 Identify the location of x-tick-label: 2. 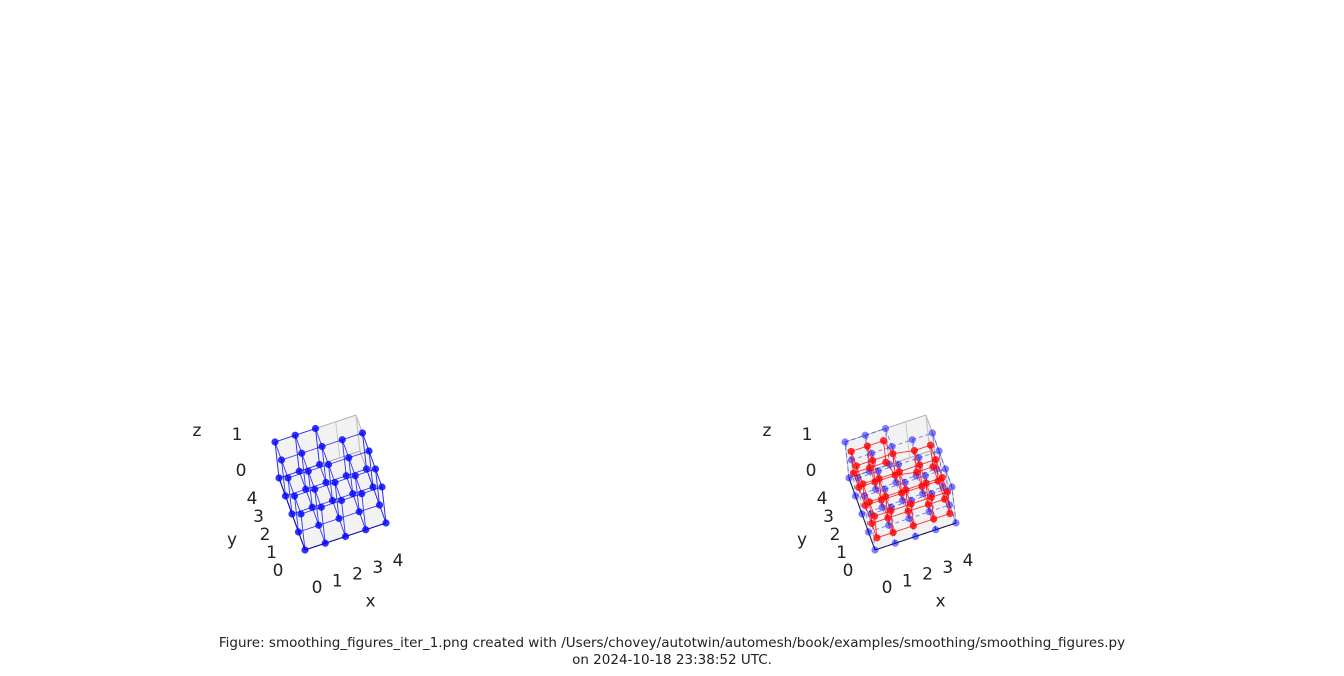
(927, 575).